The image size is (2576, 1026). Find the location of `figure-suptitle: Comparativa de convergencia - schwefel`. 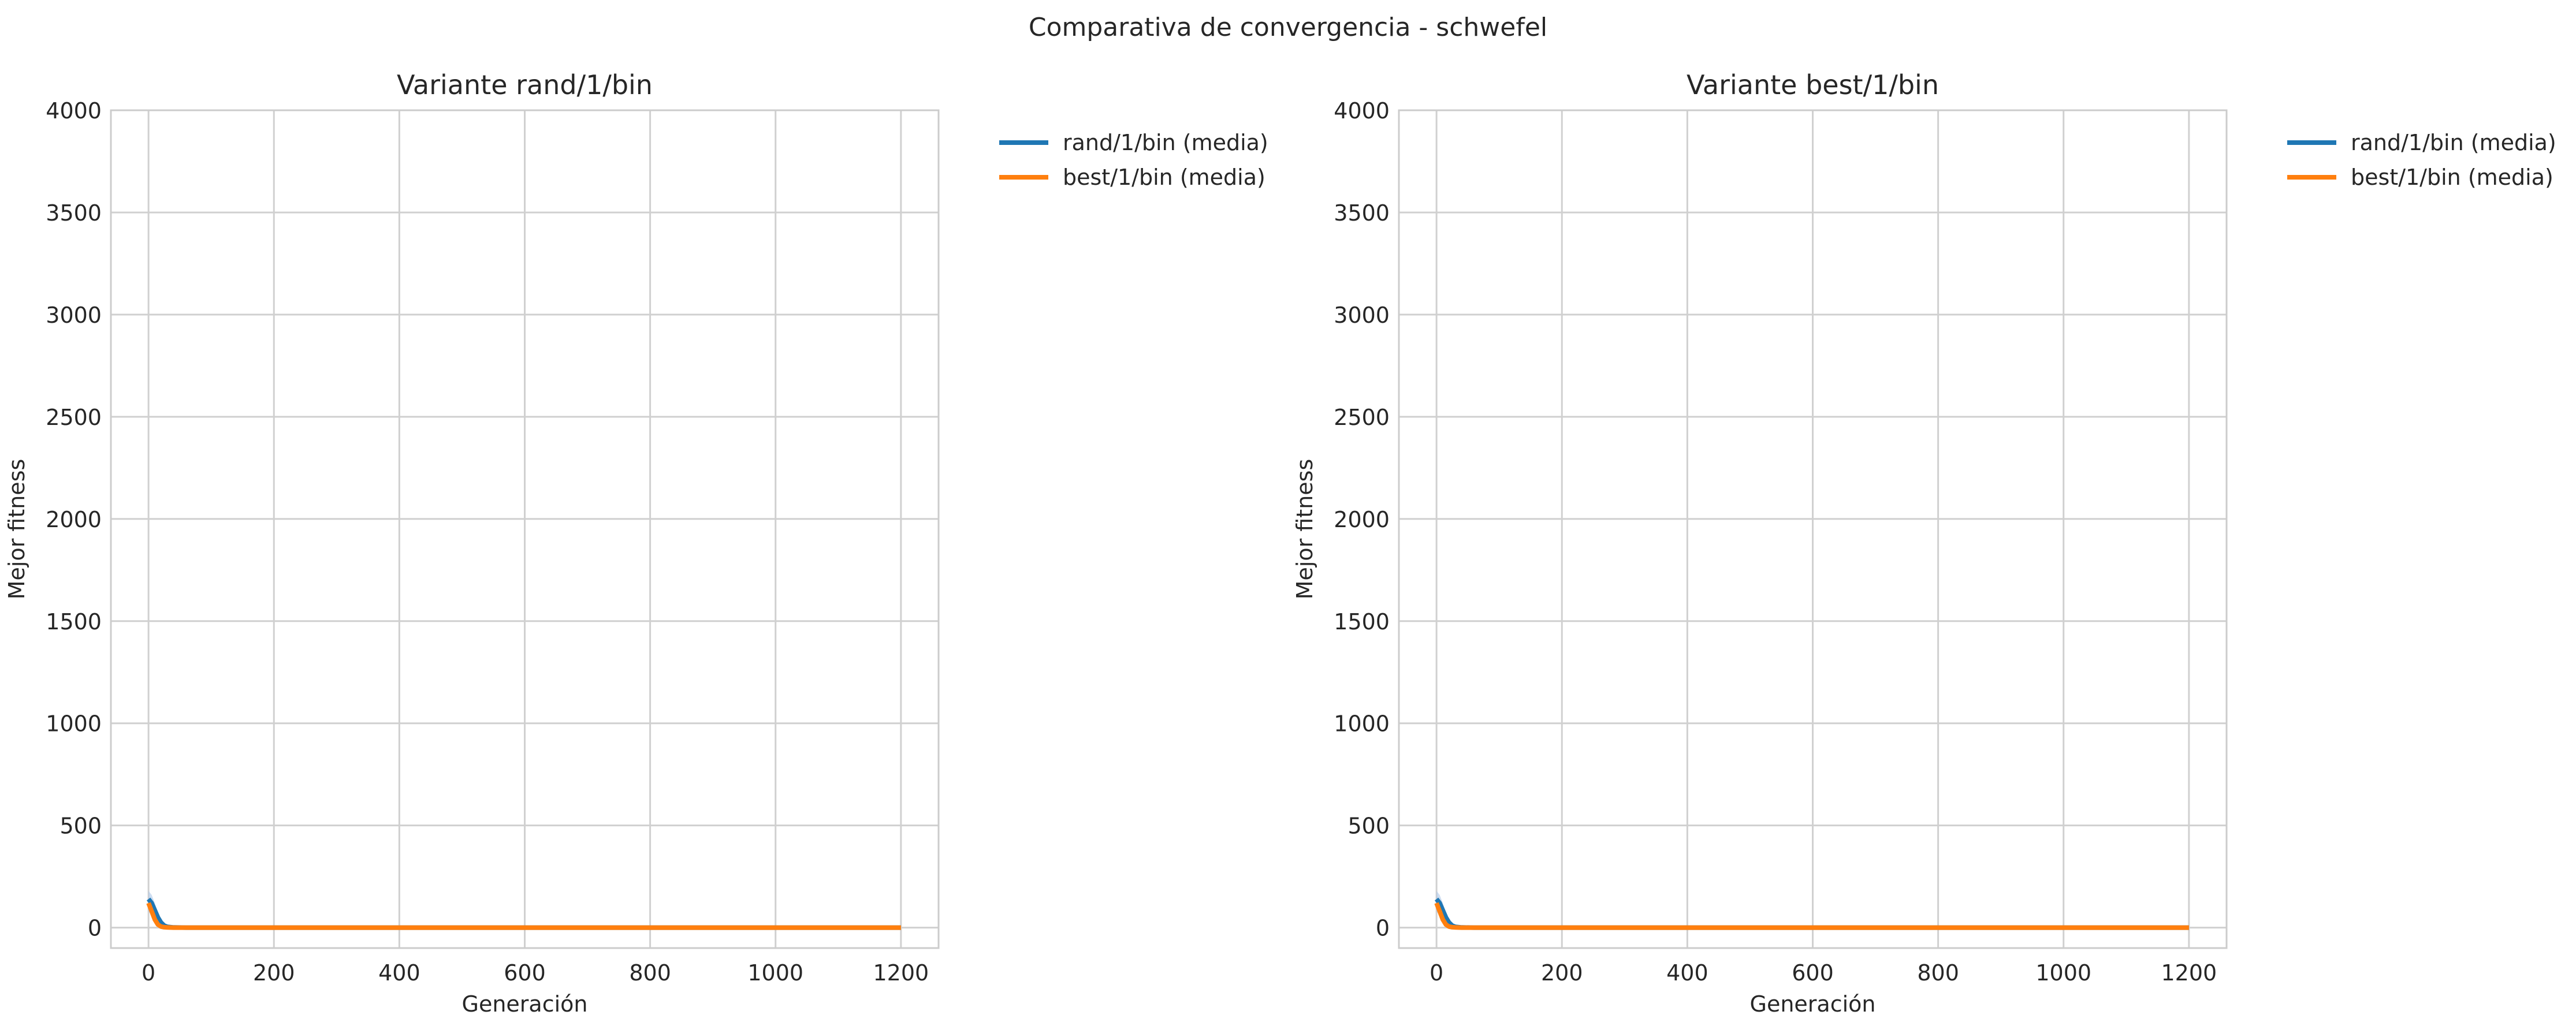

figure-suptitle: Comparativa de convergencia - schwefel is located at coordinates (1288, 27).